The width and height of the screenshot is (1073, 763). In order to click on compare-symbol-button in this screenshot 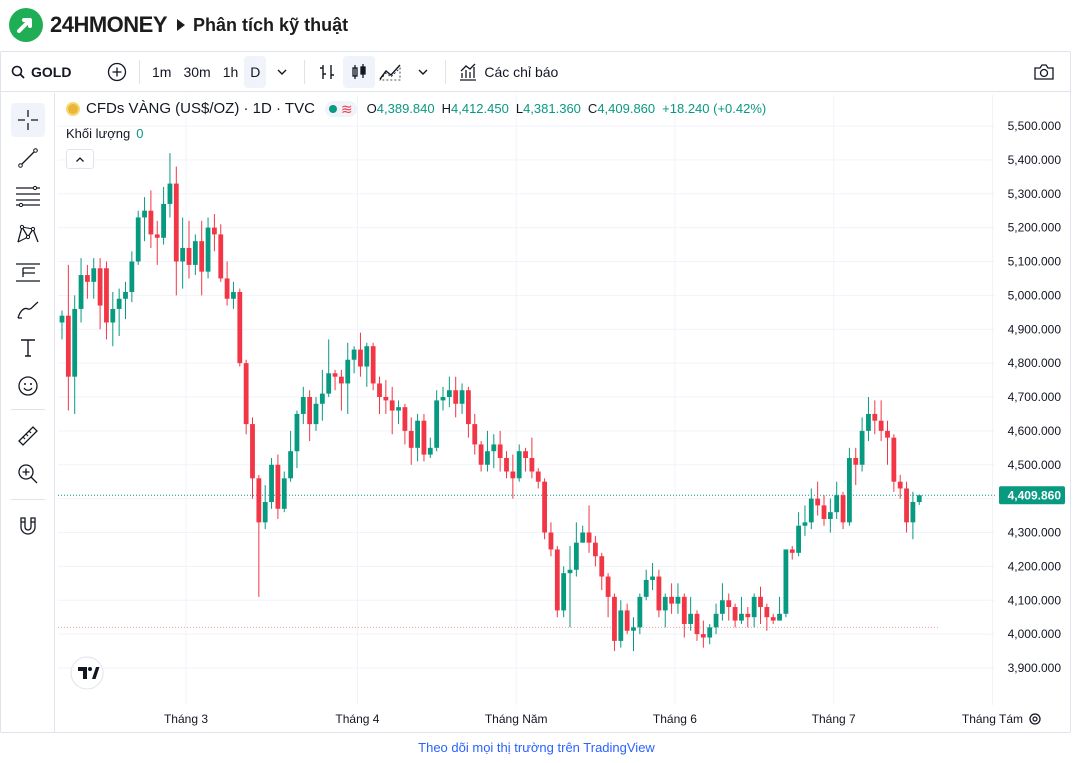, I will do `click(117, 72)`.